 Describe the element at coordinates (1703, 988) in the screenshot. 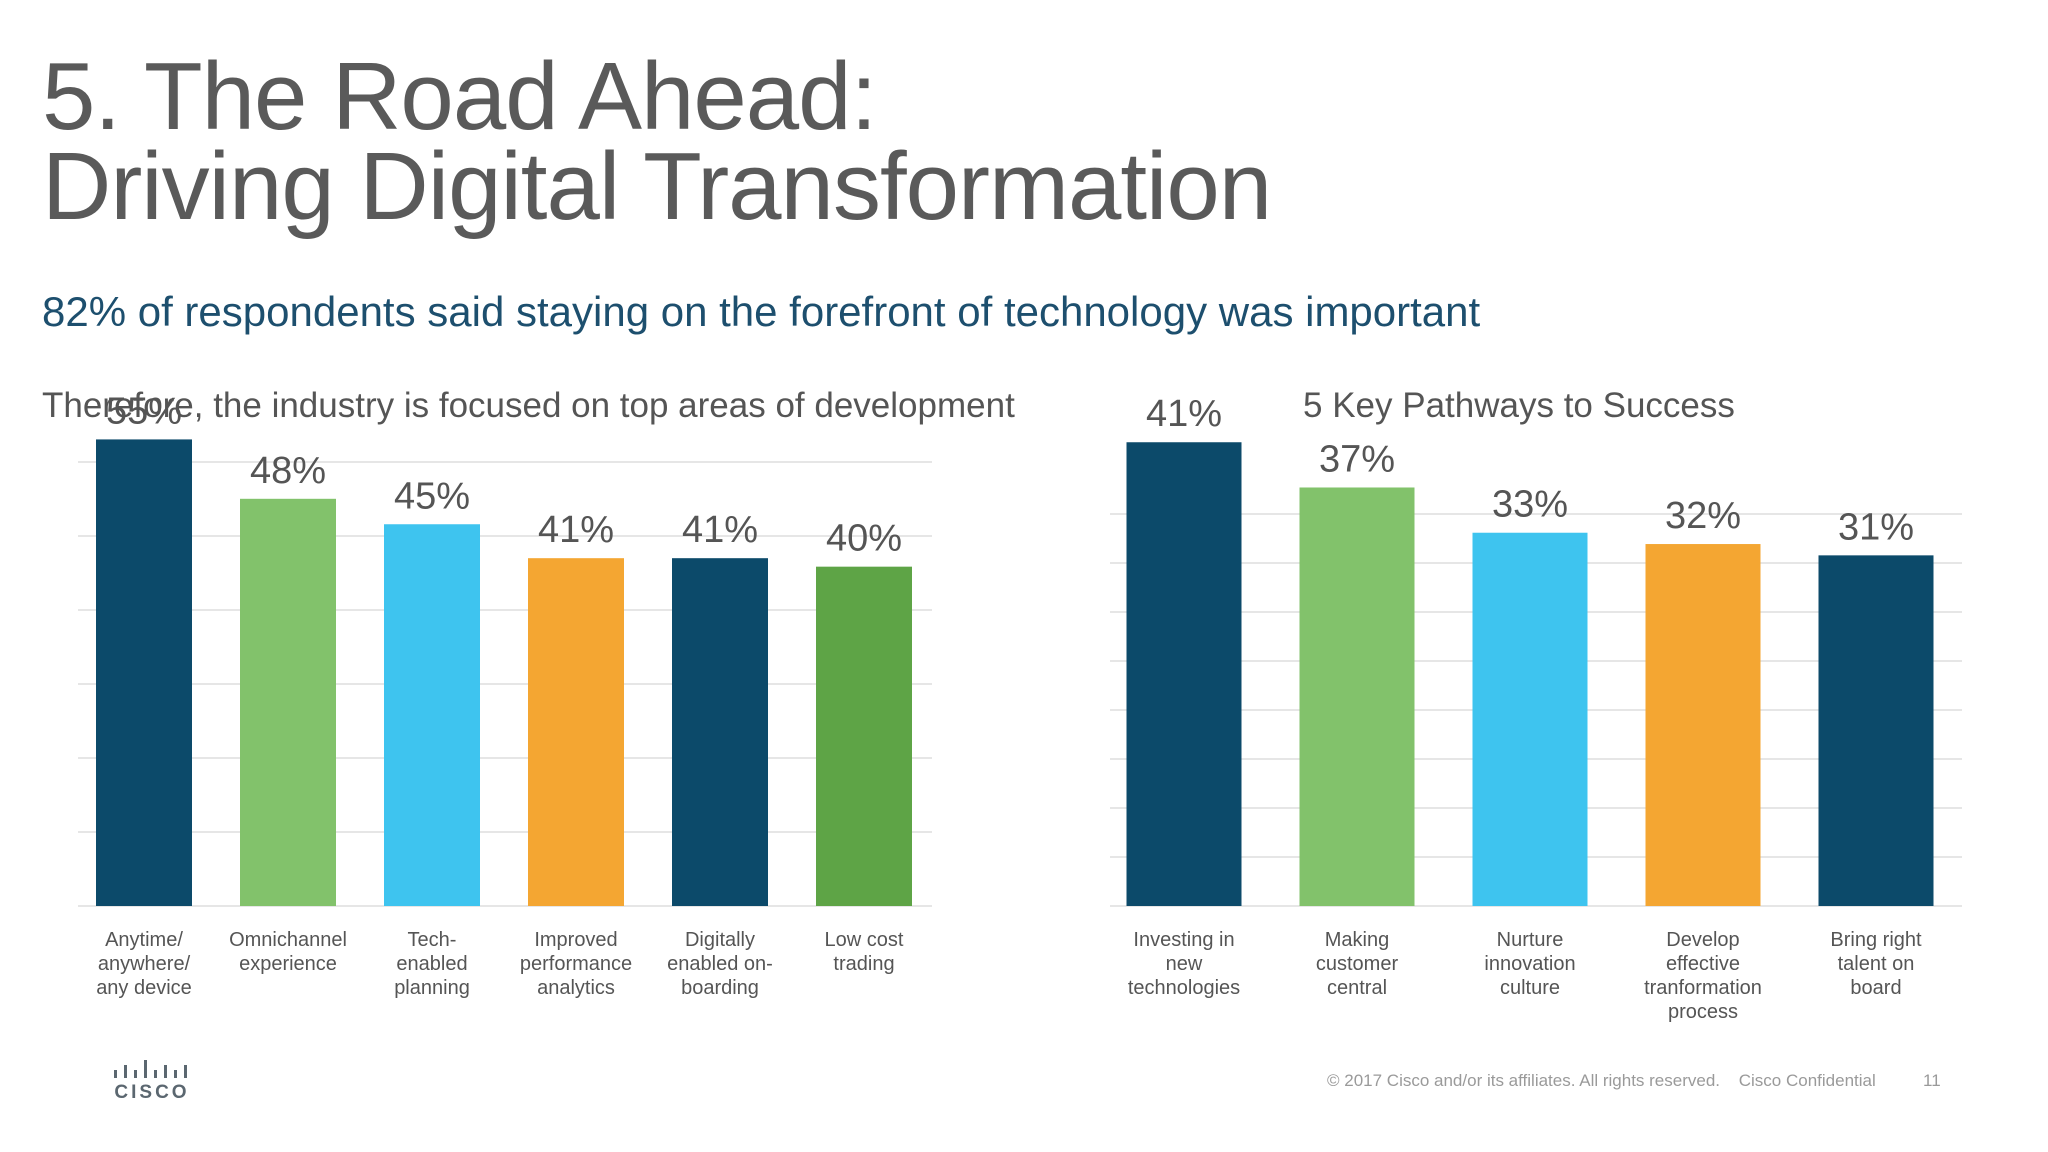

I see `category-label: tranformation` at that location.